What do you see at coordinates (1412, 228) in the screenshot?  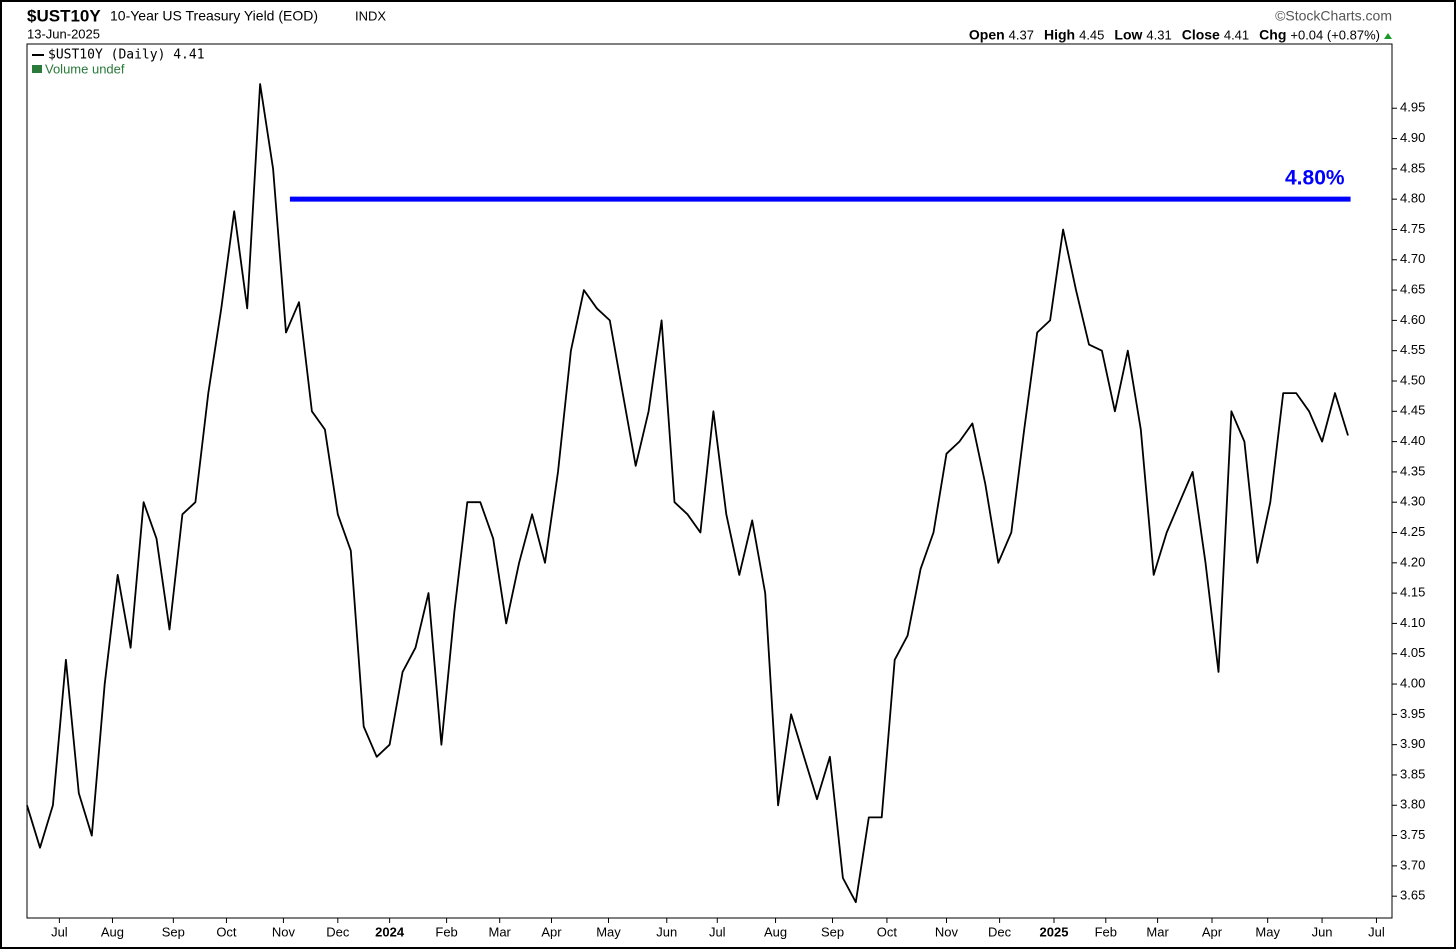 I see `y-tick-label: 4.75` at bounding box center [1412, 228].